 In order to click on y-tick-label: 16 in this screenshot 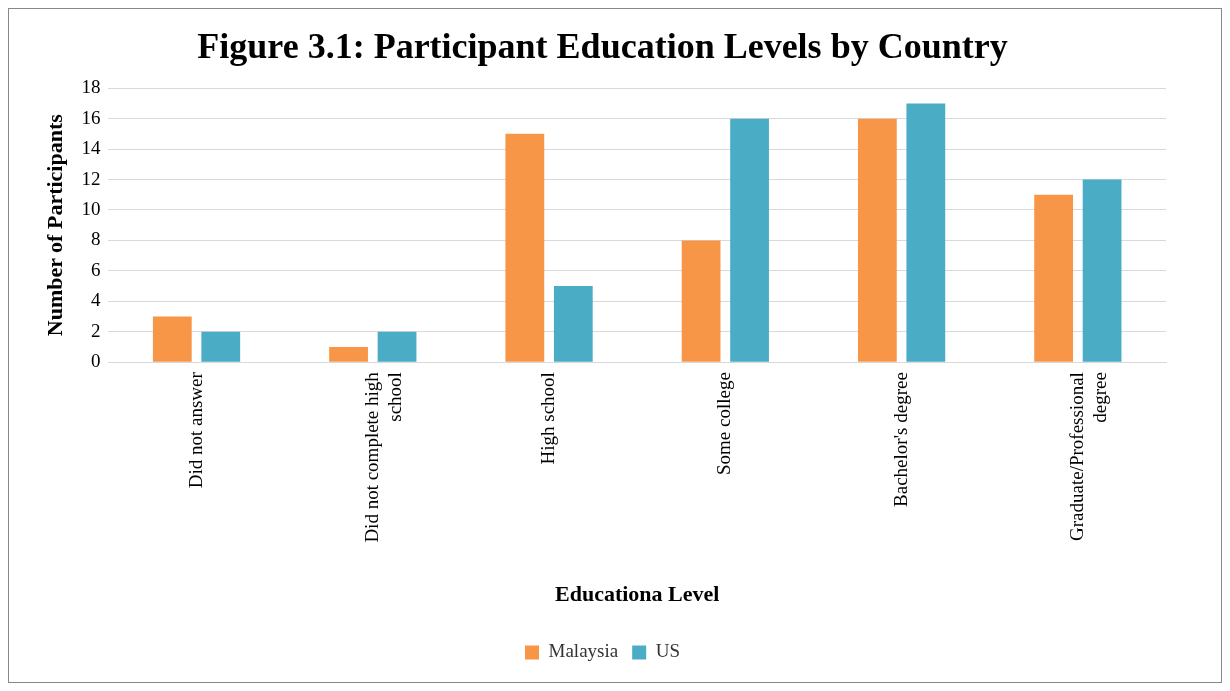, I will do `click(91, 117)`.